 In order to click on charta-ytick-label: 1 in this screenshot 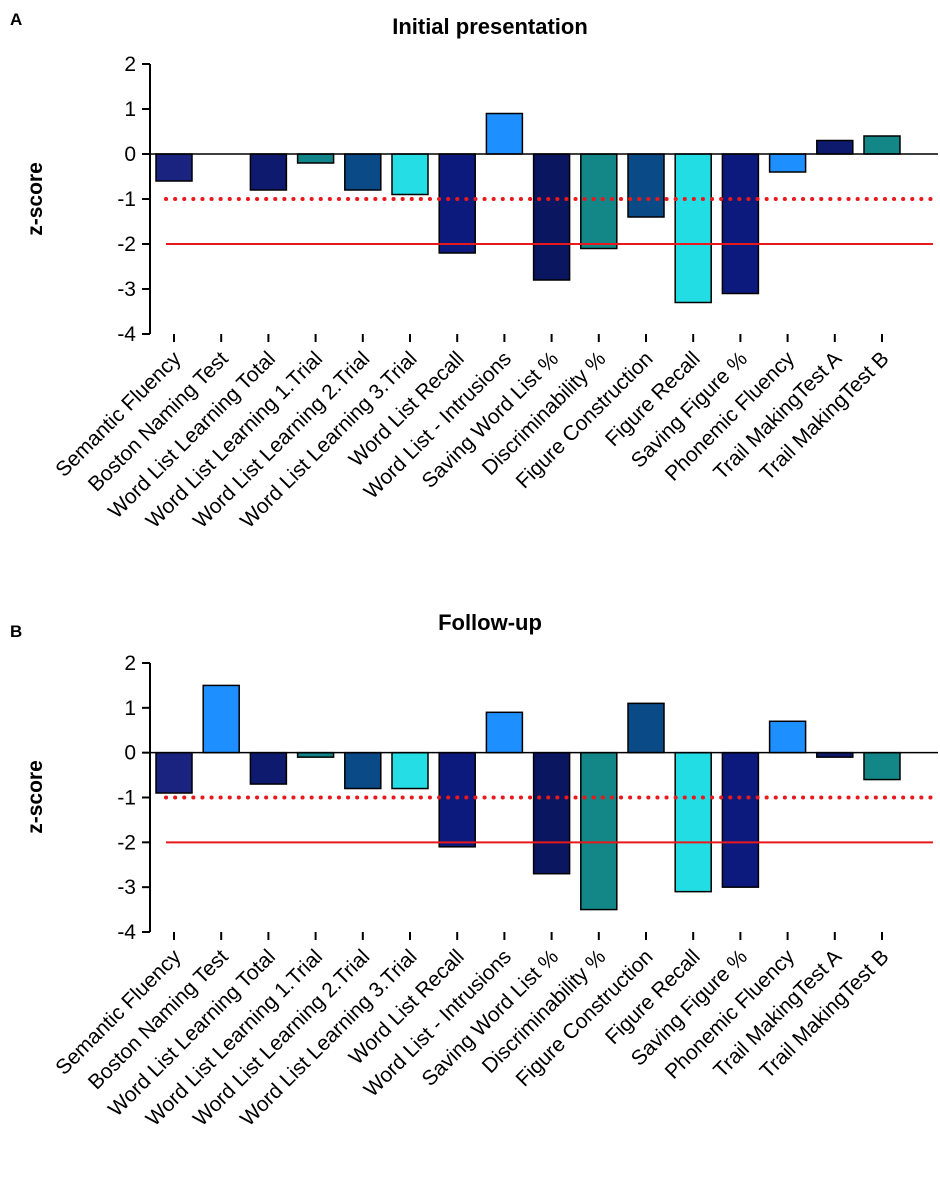, I will do `click(130, 109)`.